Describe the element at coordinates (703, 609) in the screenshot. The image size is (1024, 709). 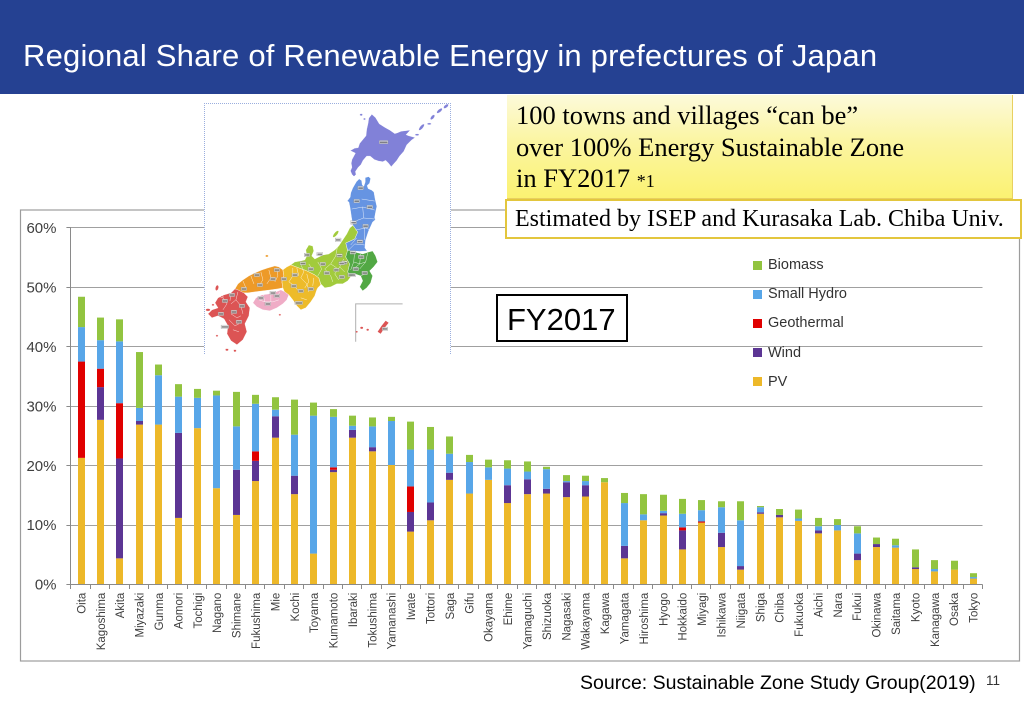
I see `svg-text: Miyagi` at that location.